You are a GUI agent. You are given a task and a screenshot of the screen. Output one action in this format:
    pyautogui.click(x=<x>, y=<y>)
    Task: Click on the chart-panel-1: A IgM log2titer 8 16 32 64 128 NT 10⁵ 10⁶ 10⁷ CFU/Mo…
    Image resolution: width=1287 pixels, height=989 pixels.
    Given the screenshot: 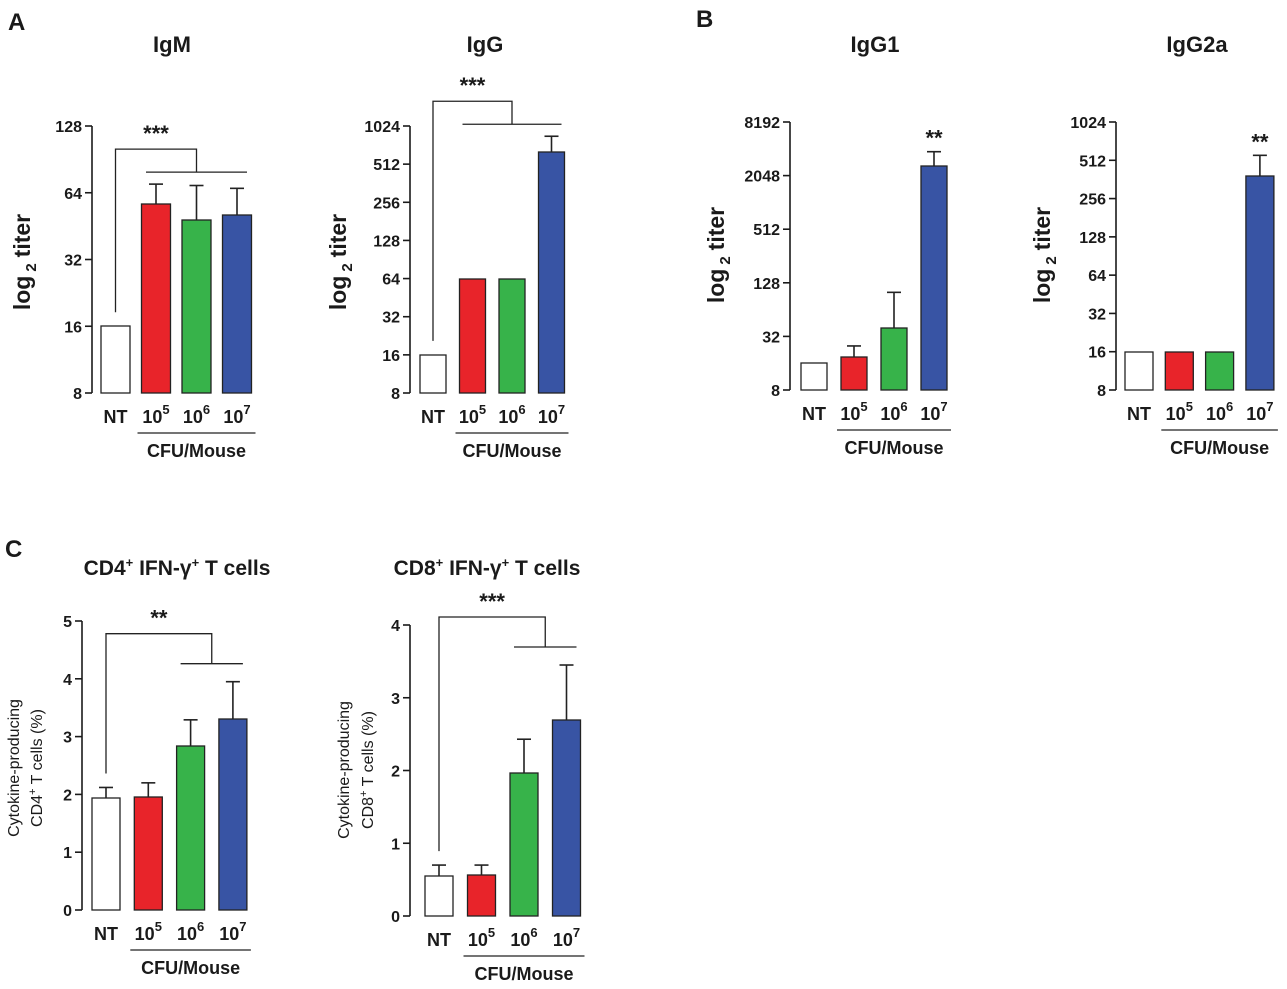 What is the action you would take?
    pyautogui.click(x=132, y=235)
    